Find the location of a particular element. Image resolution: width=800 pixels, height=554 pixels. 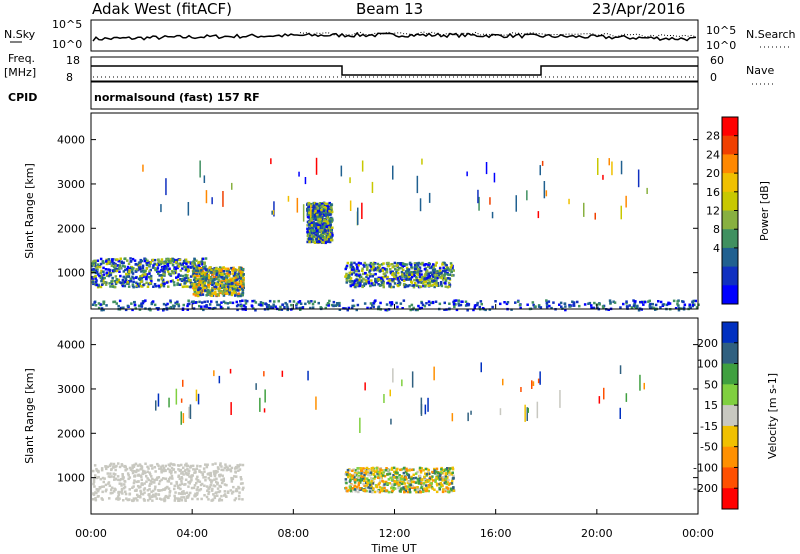

colorbar-tick-label: -100 is located at coordinates (705, 467).